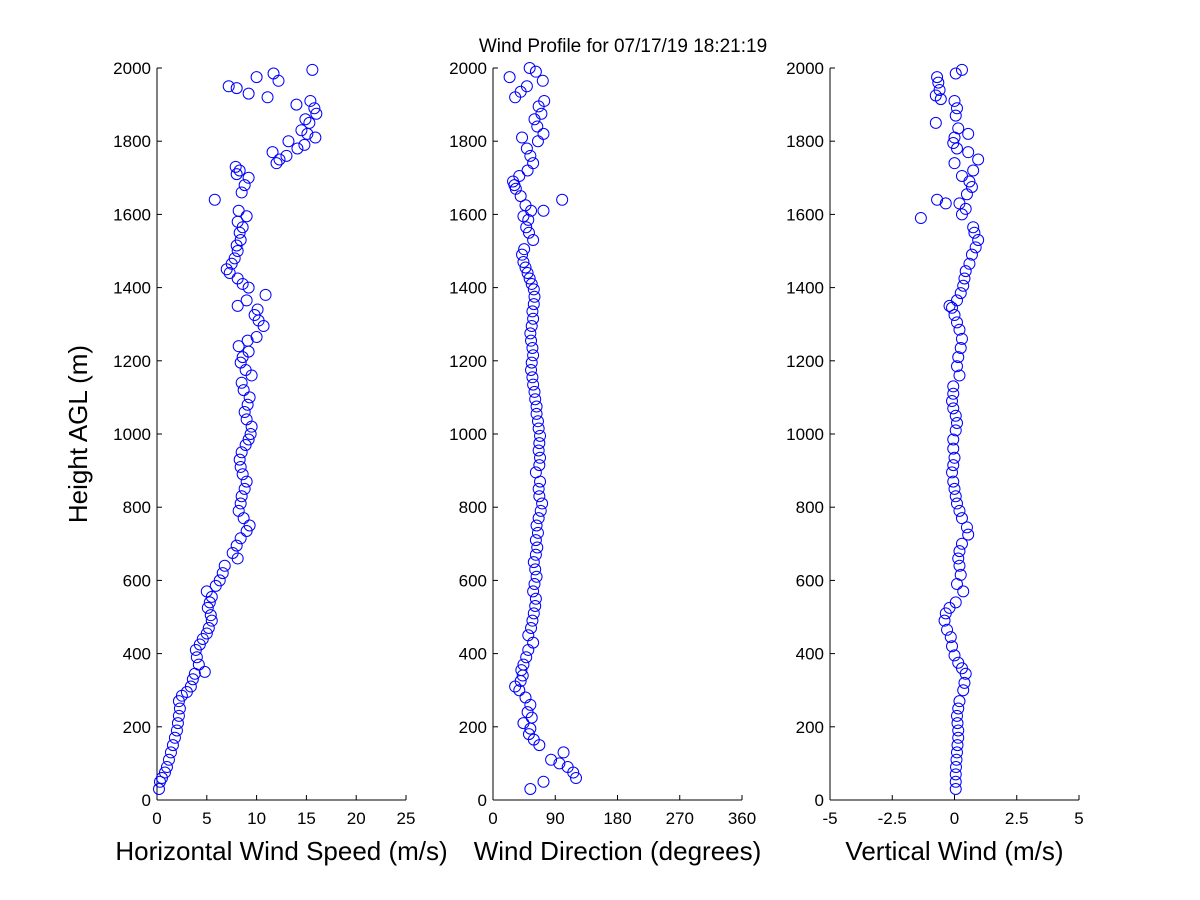 This screenshot has width=1200, height=900. I want to click on speed-y-tick-label: 800, so click(137, 507).